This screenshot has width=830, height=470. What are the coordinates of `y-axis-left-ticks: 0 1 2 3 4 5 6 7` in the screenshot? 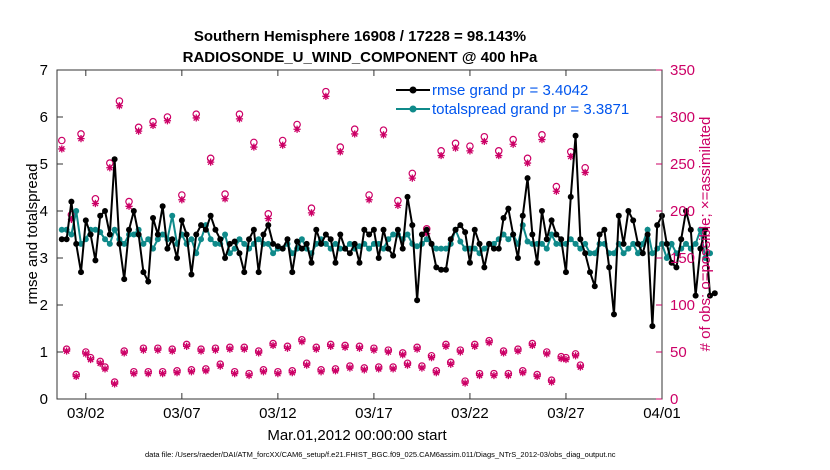 It's located at (51, 235).